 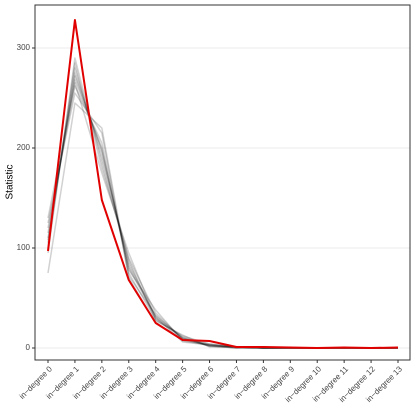 I want to click on y-tick-label: 300, so click(x=24, y=47).